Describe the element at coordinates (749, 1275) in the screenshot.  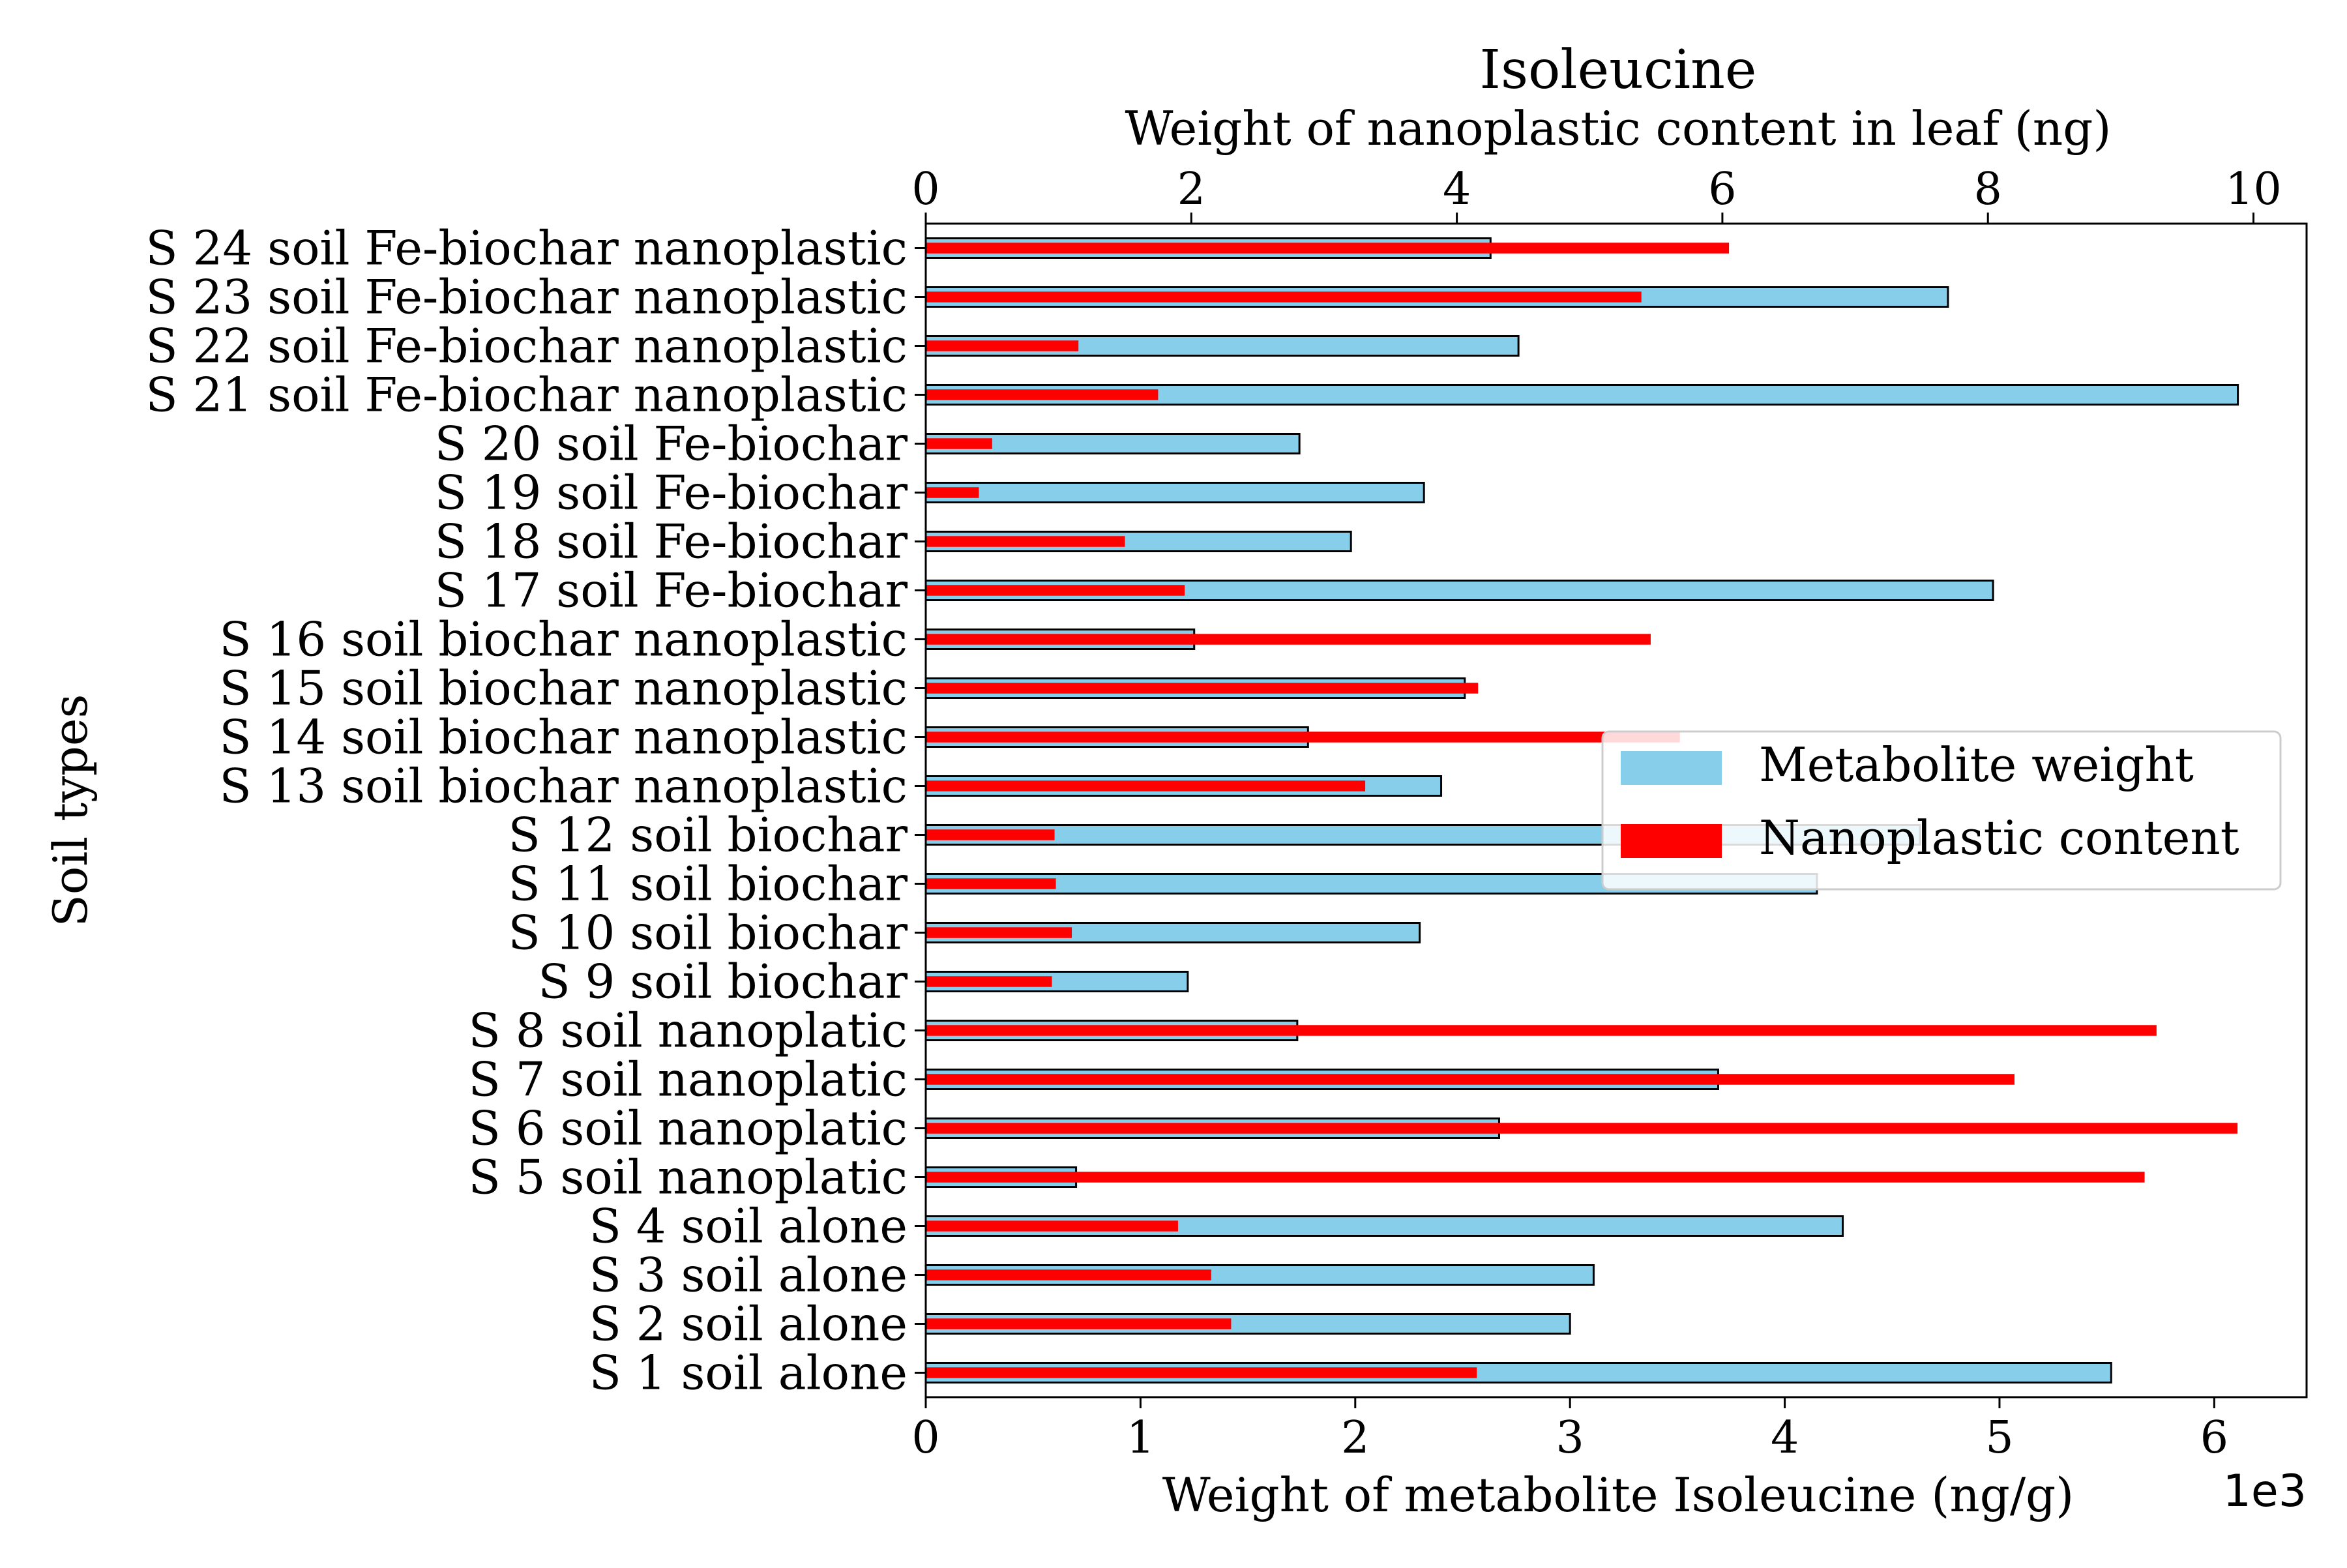
I see `y-tick-label: S 3 soil alone` at that location.